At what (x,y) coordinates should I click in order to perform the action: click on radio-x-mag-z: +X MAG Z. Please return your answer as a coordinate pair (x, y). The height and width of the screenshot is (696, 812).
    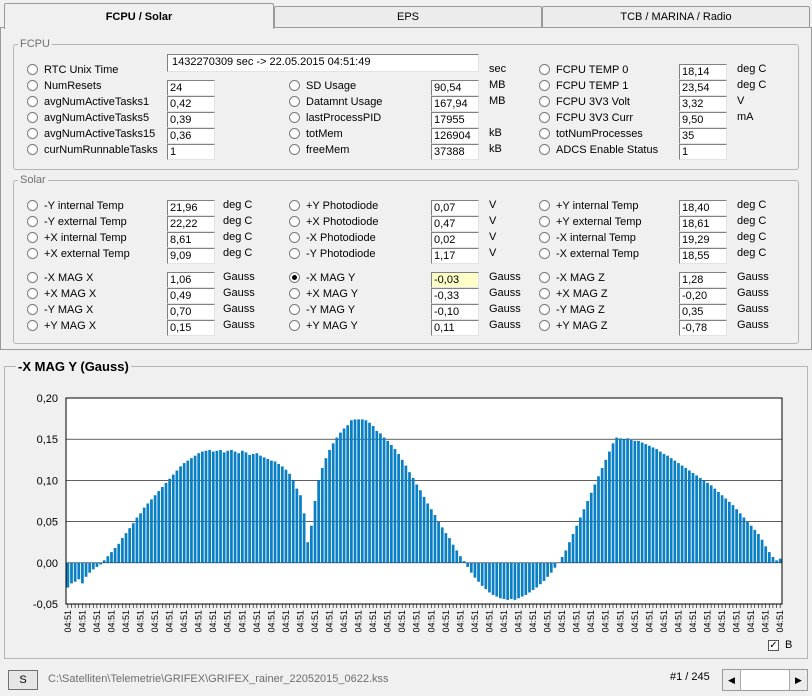
    Looking at the image, I should click on (573, 294).